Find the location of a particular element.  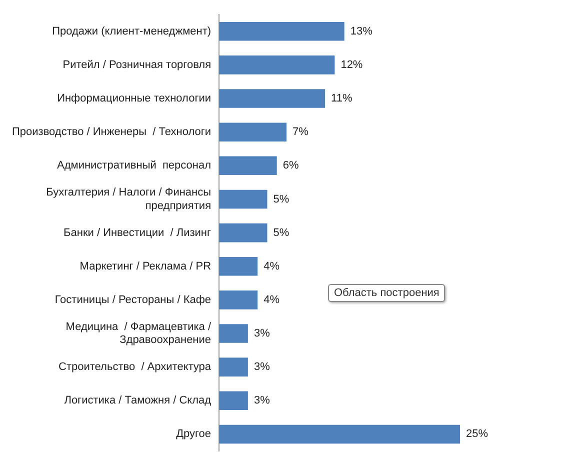

y-tick-label: Бухгалтерия / Налоги / Финансы предприятия is located at coordinates (129, 199).